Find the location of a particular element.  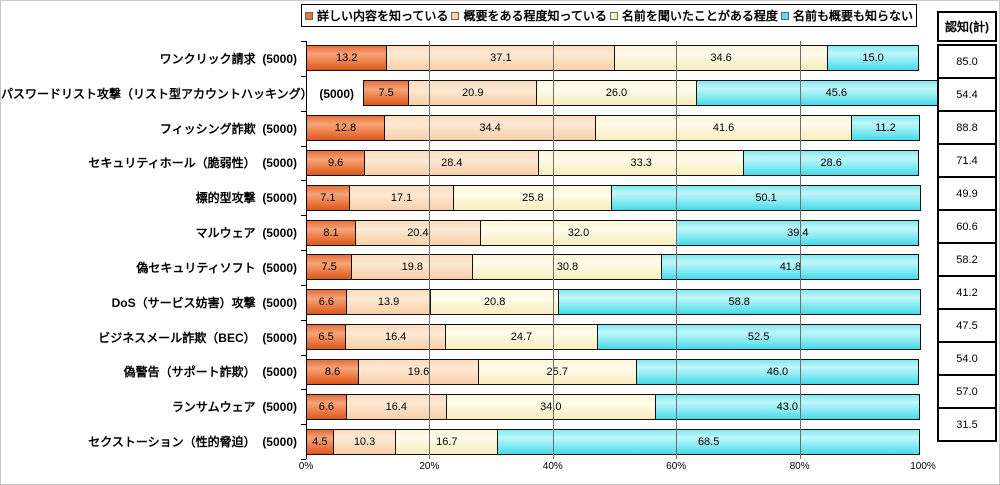

row-label: 標的型攻撃 (5000) is located at coordinates (153, 197).